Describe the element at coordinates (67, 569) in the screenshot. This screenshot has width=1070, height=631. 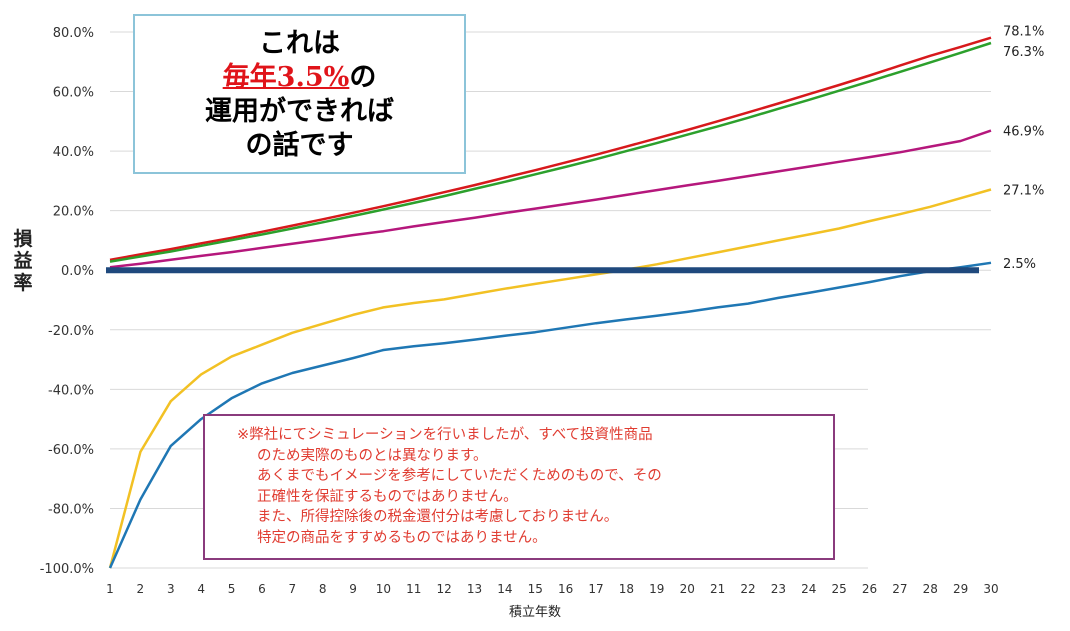
I see `y-tick-label: -100.0%` at that location.